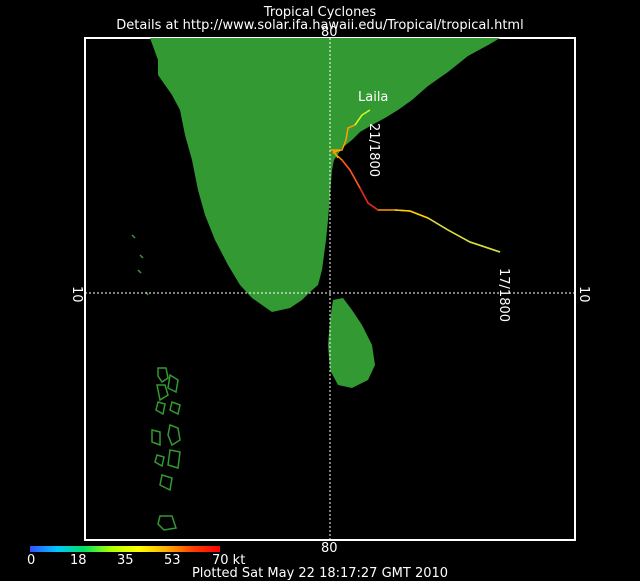 This screenshot has width=640, height=581. Describe the element at coordinates (373, 150) in the screenshot. I see `time-label-21-1800: 21/1800` at that location.